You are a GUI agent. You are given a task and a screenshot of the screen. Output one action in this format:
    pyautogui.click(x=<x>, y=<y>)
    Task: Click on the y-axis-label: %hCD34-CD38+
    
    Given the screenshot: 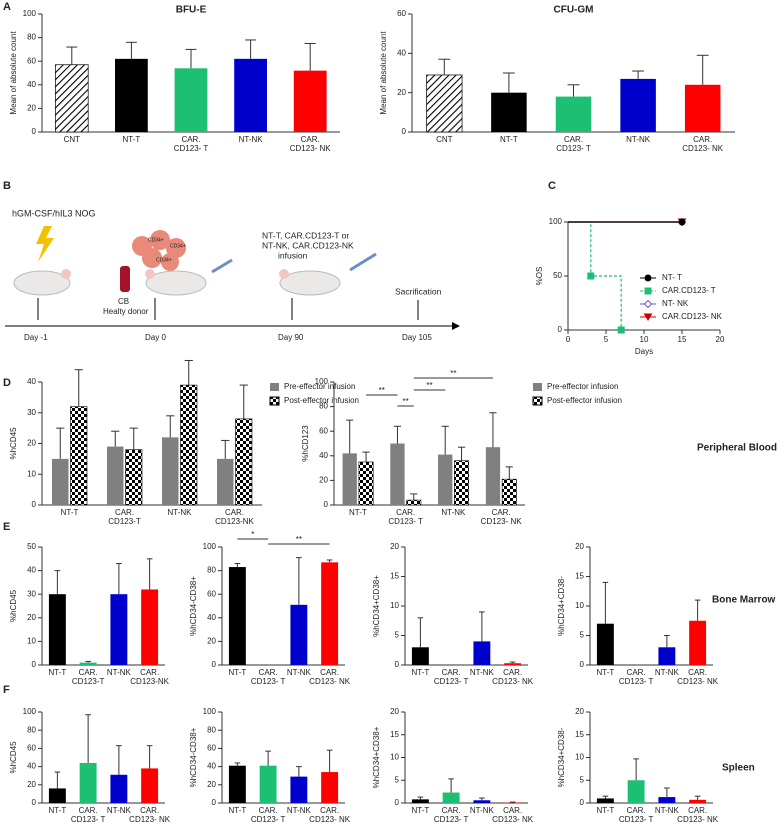 What is the action you would take?
    pyautogui.click(x=193, y=606)
    